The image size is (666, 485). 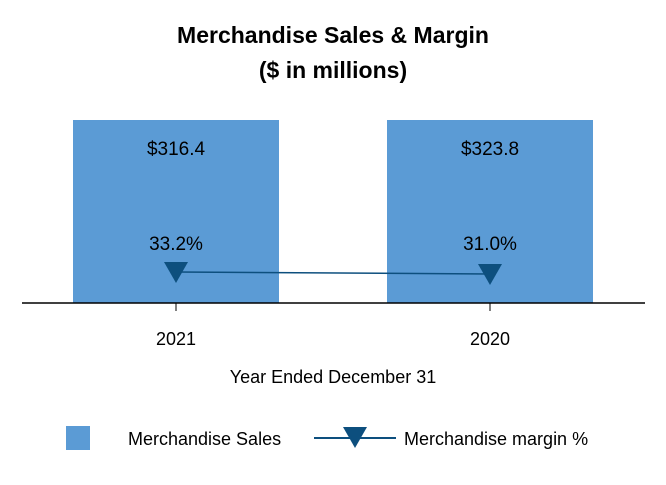 What do you see at coordinates (333, 70) in the screenshot?
I see `chart-subtitle: ($ in millions)` at bounding box center [333, 70].